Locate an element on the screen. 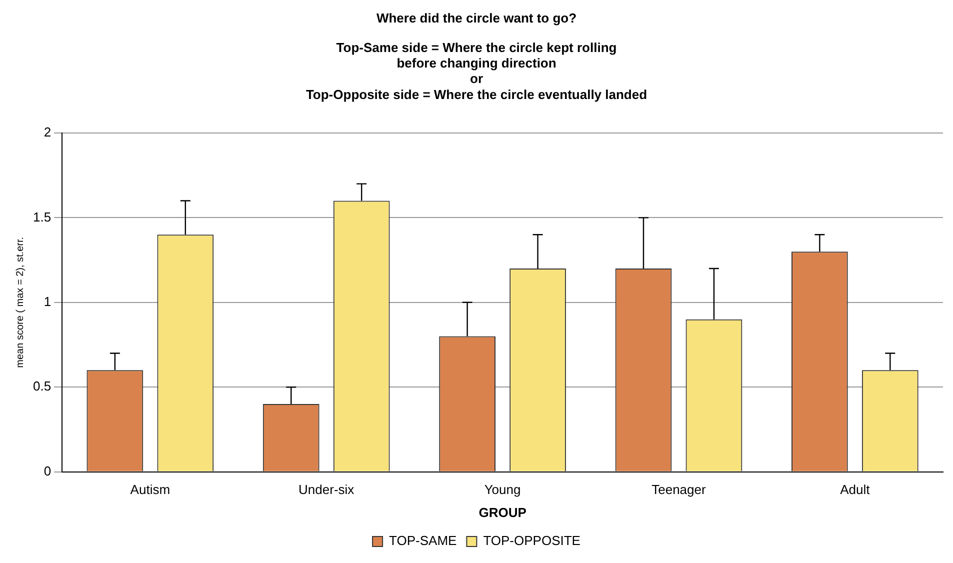 This screenshot has width=953, height=563. chart-title: Where did the circle want to go? is located at coordinates (476, 18).